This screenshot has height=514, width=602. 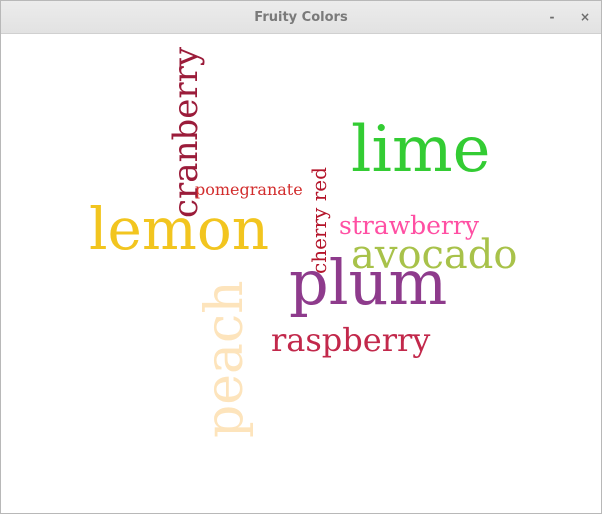 I want to click on word-lime: lime, so click(x=421, y=150).